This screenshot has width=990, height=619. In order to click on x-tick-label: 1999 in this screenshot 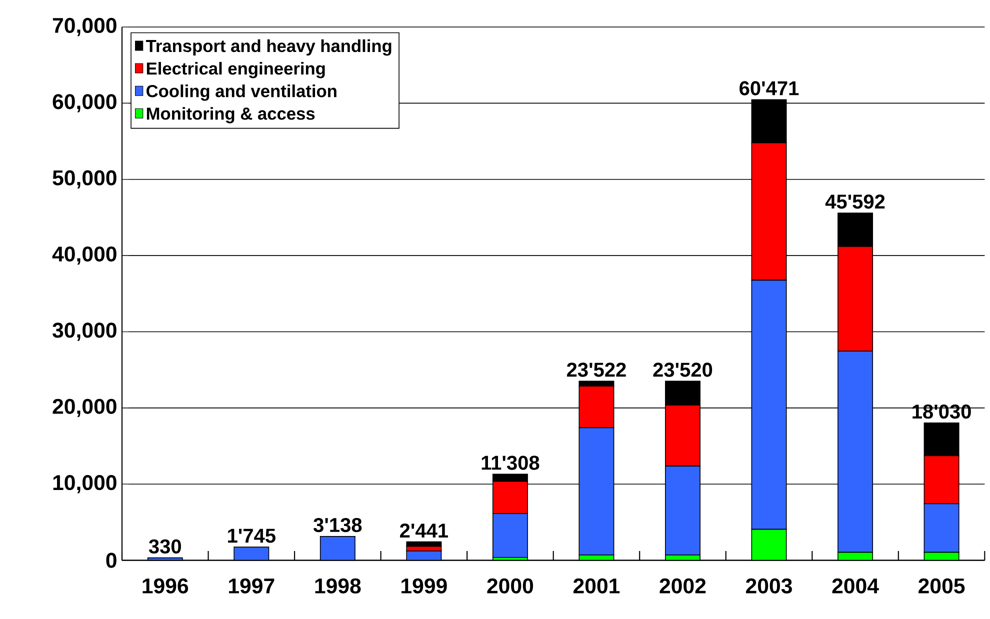, I will do `click(424, 586)`.